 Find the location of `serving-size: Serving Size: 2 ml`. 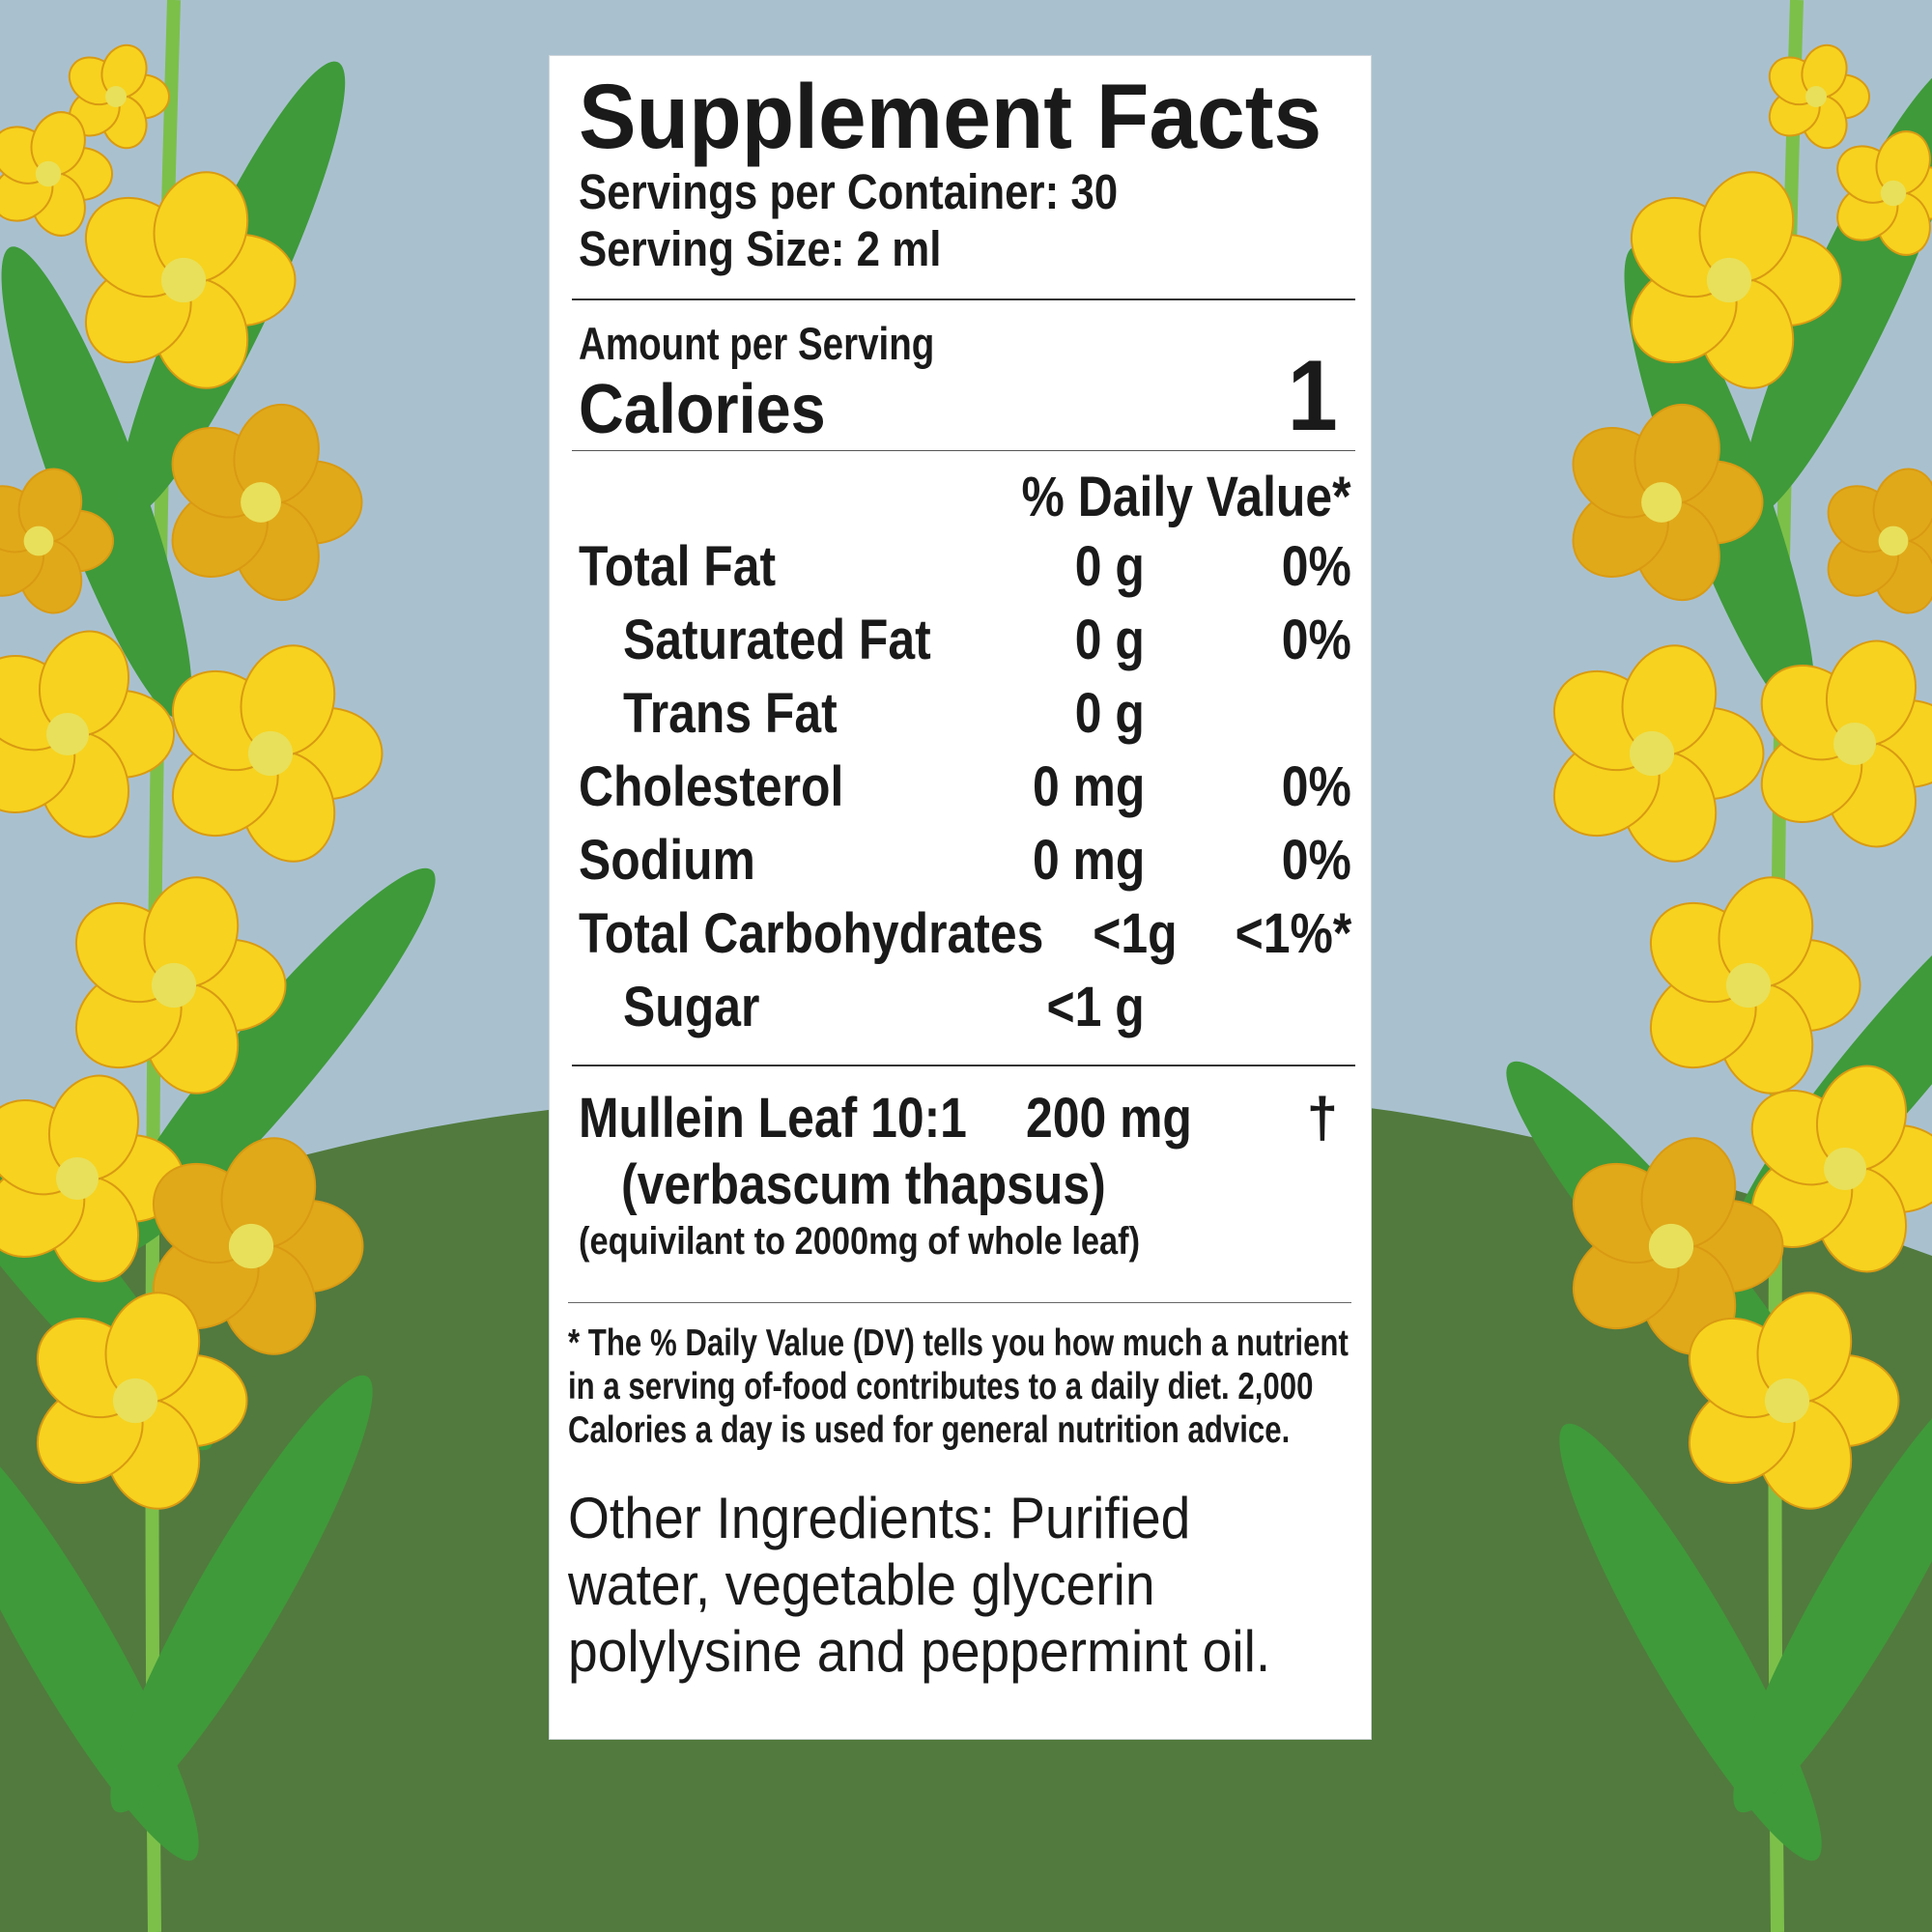

serving-size: Serving Size: 2 ml is located at coordinates (760, 248).